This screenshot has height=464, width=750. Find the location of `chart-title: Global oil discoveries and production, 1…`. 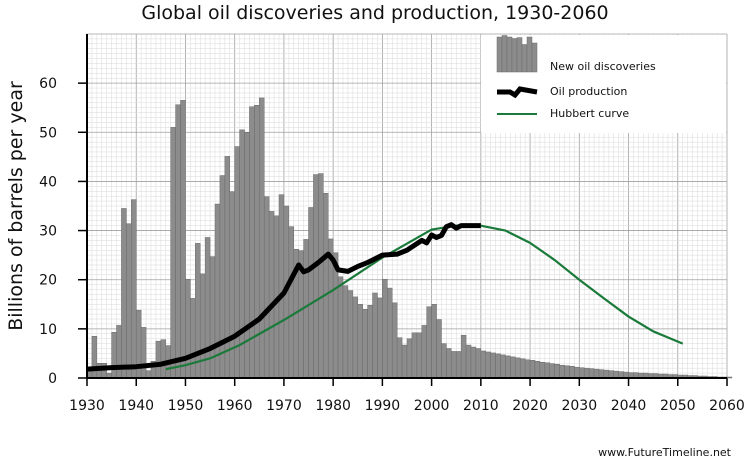

chart-title: Global oil discoveries and production, 1… is located at coordinates (374, 13).